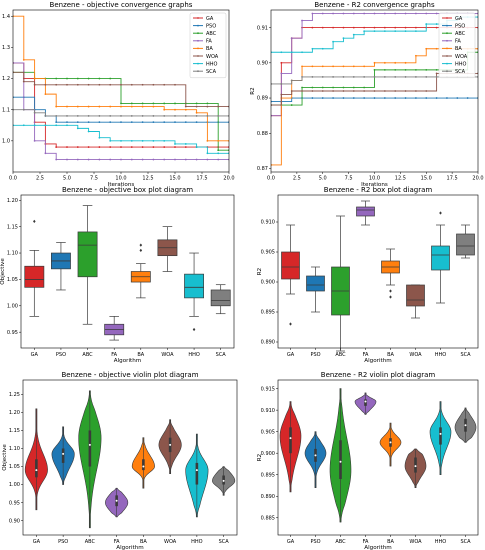 The height and width of the screenshot is (550, 485). What do you see at coordinates (349, 179) in the screenshot?
I see `x-tick-label: 7.5` at bounding box center [349, 179].